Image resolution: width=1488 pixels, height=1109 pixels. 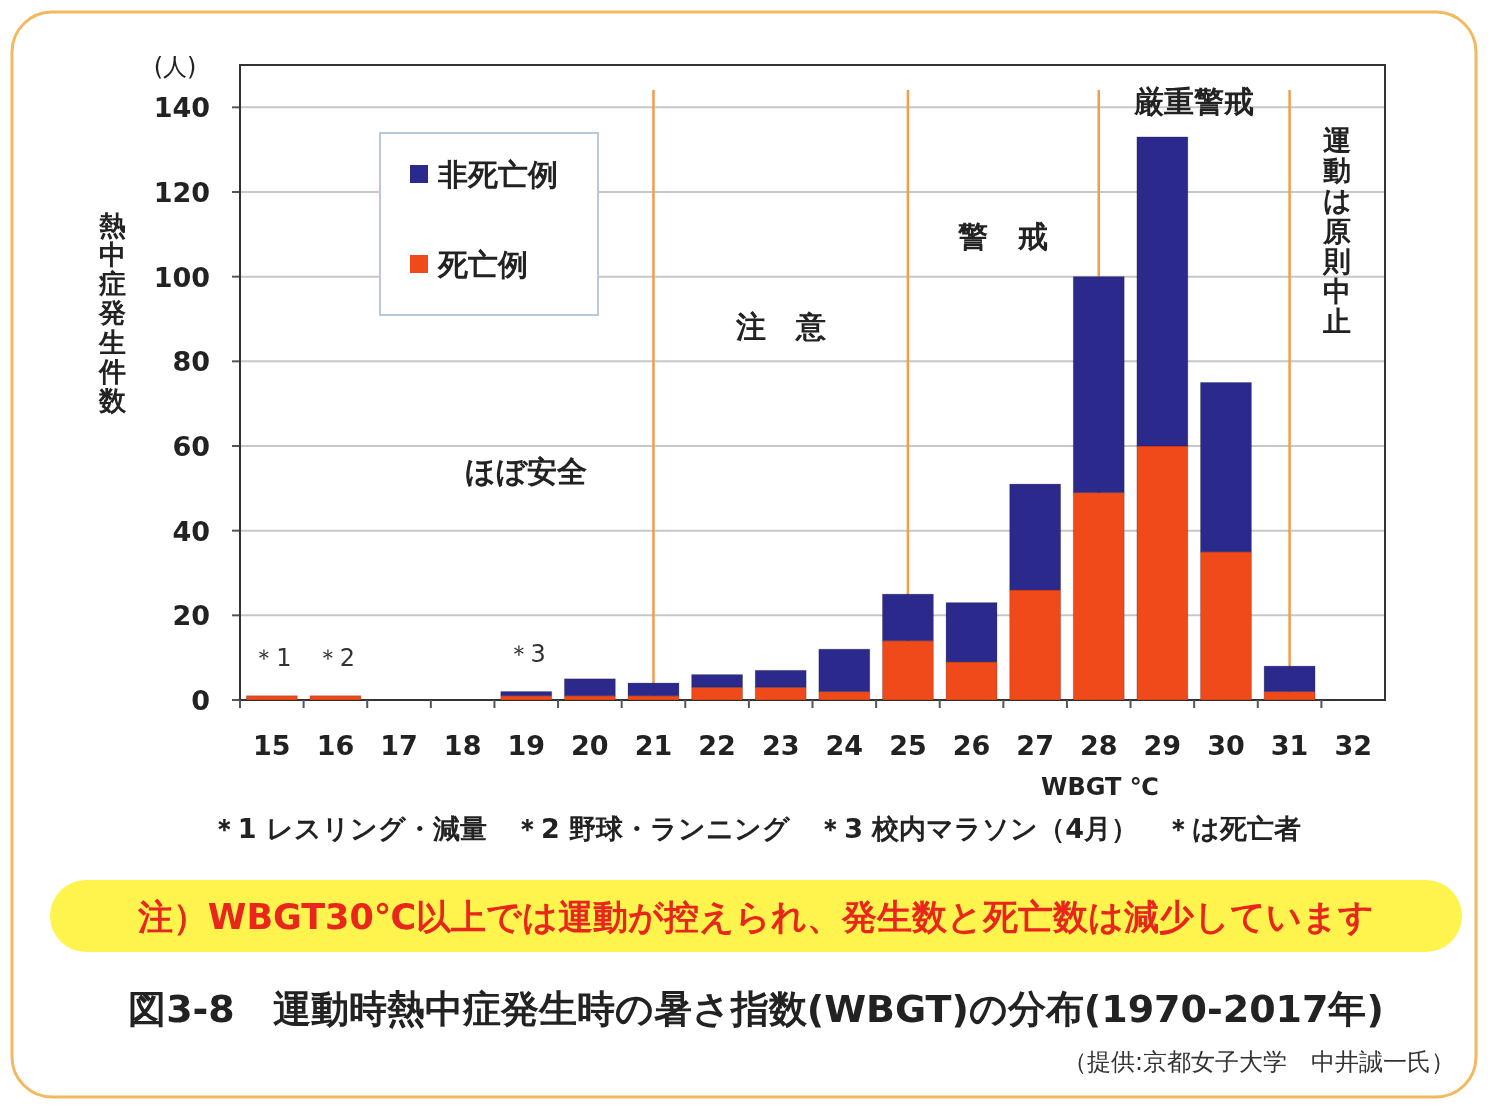 What do you see at coordinates (191, 531) in the screenshot?
I see `y-tick-label: 40` at bounding box center [191, 531].